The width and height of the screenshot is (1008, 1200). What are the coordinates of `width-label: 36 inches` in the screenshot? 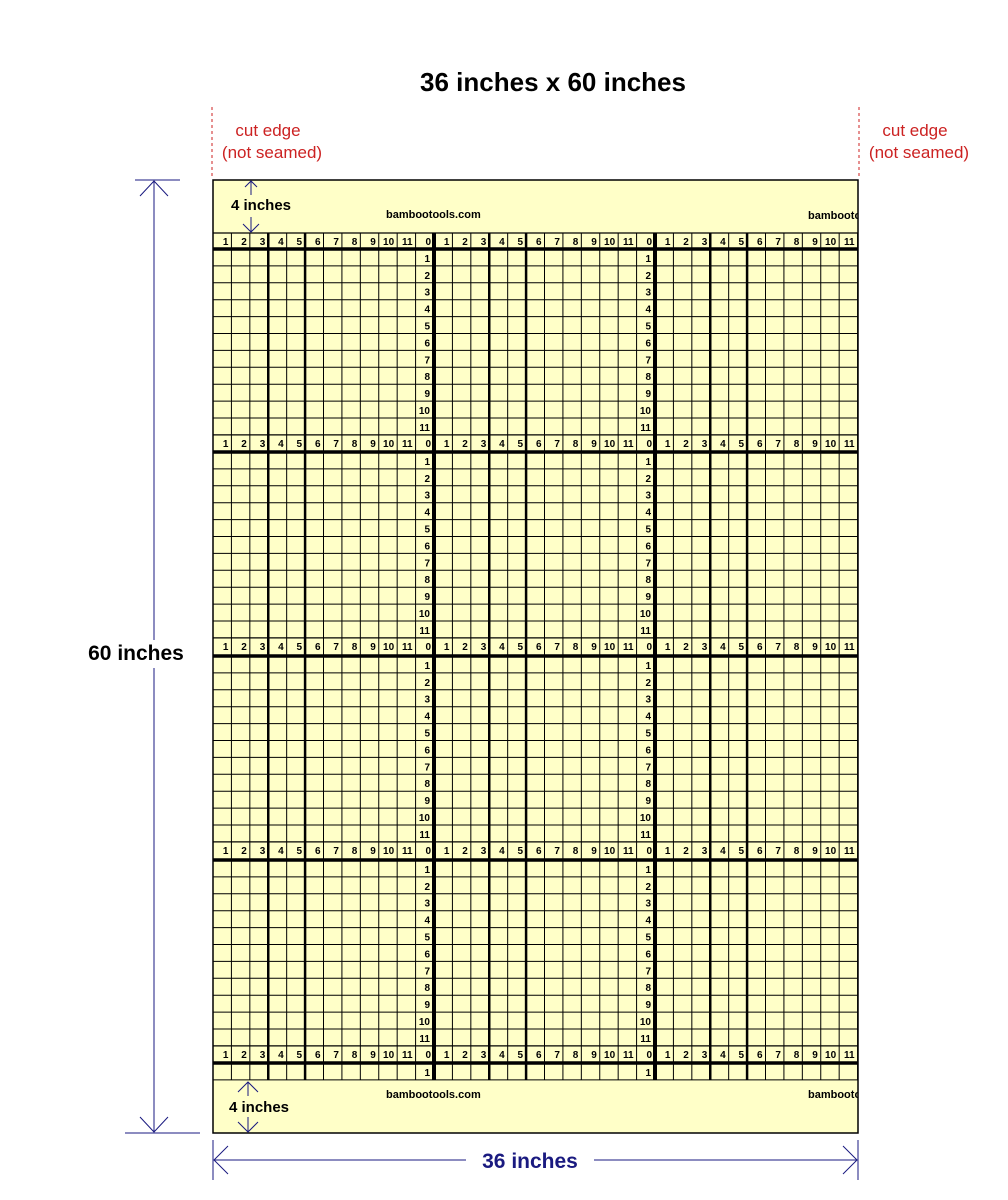 It's located at (530, 1161).